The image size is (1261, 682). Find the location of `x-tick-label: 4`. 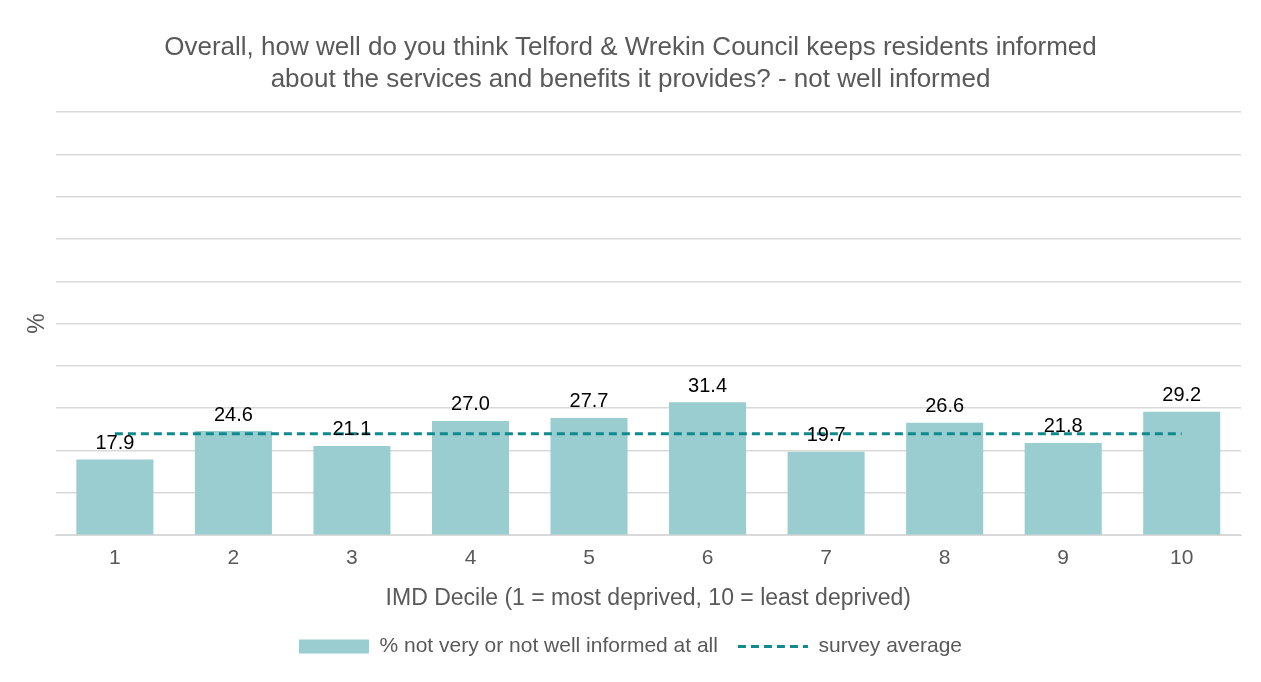

x-tick-label: 4 is located at coordinates (470, 556).